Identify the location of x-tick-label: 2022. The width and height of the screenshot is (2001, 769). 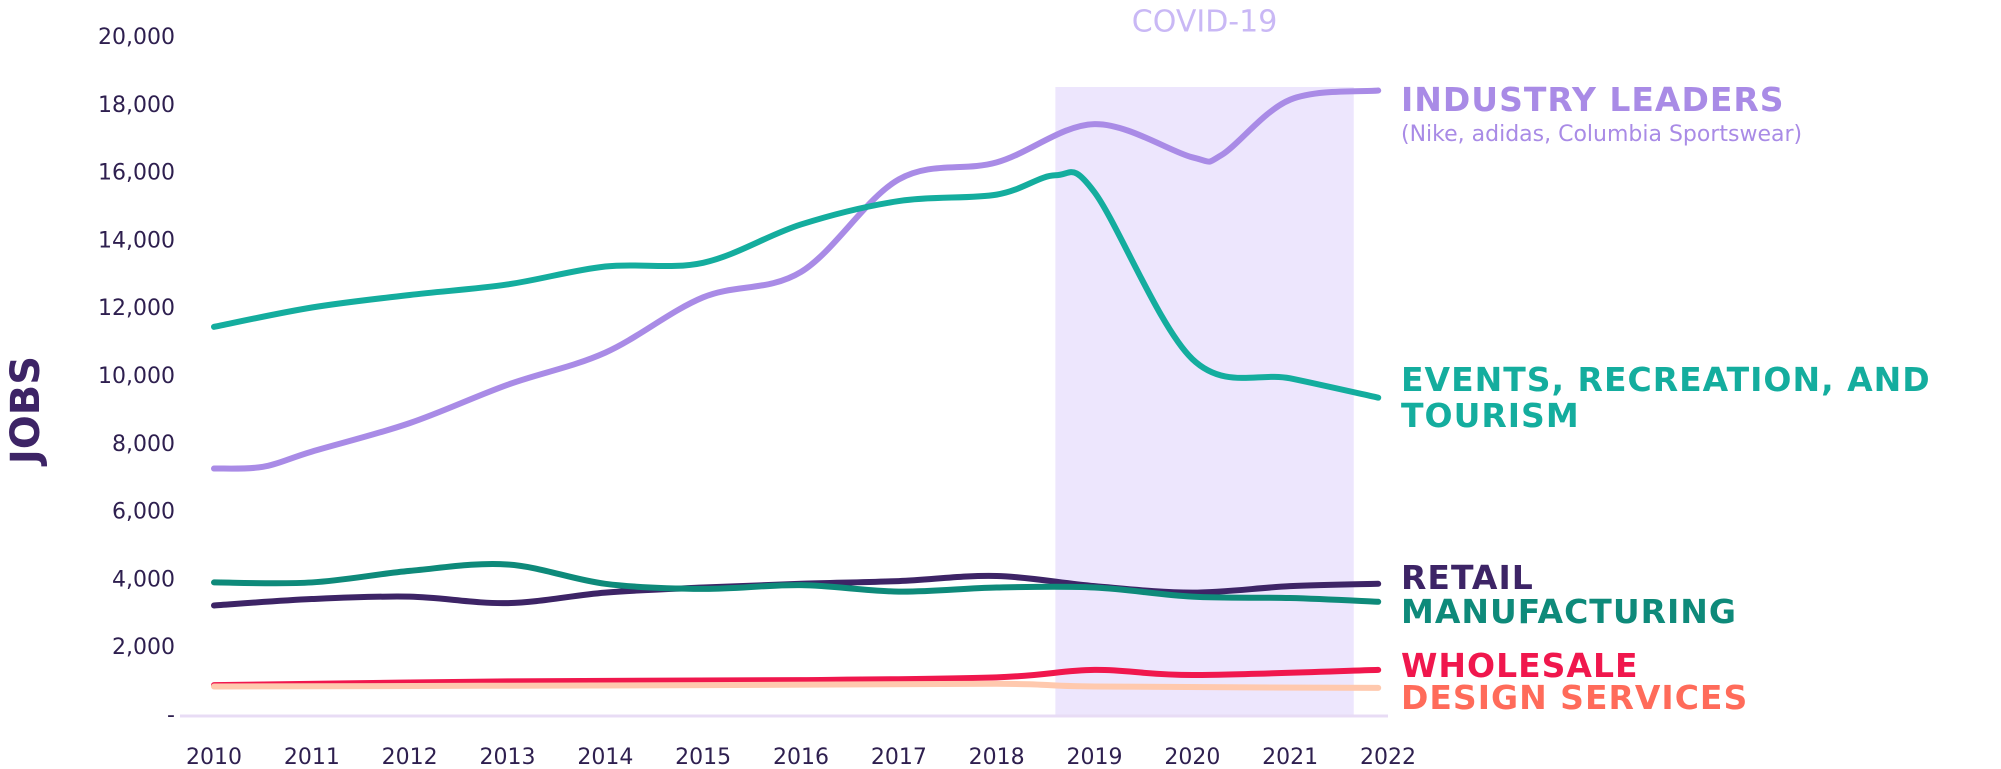
(1388, 757).